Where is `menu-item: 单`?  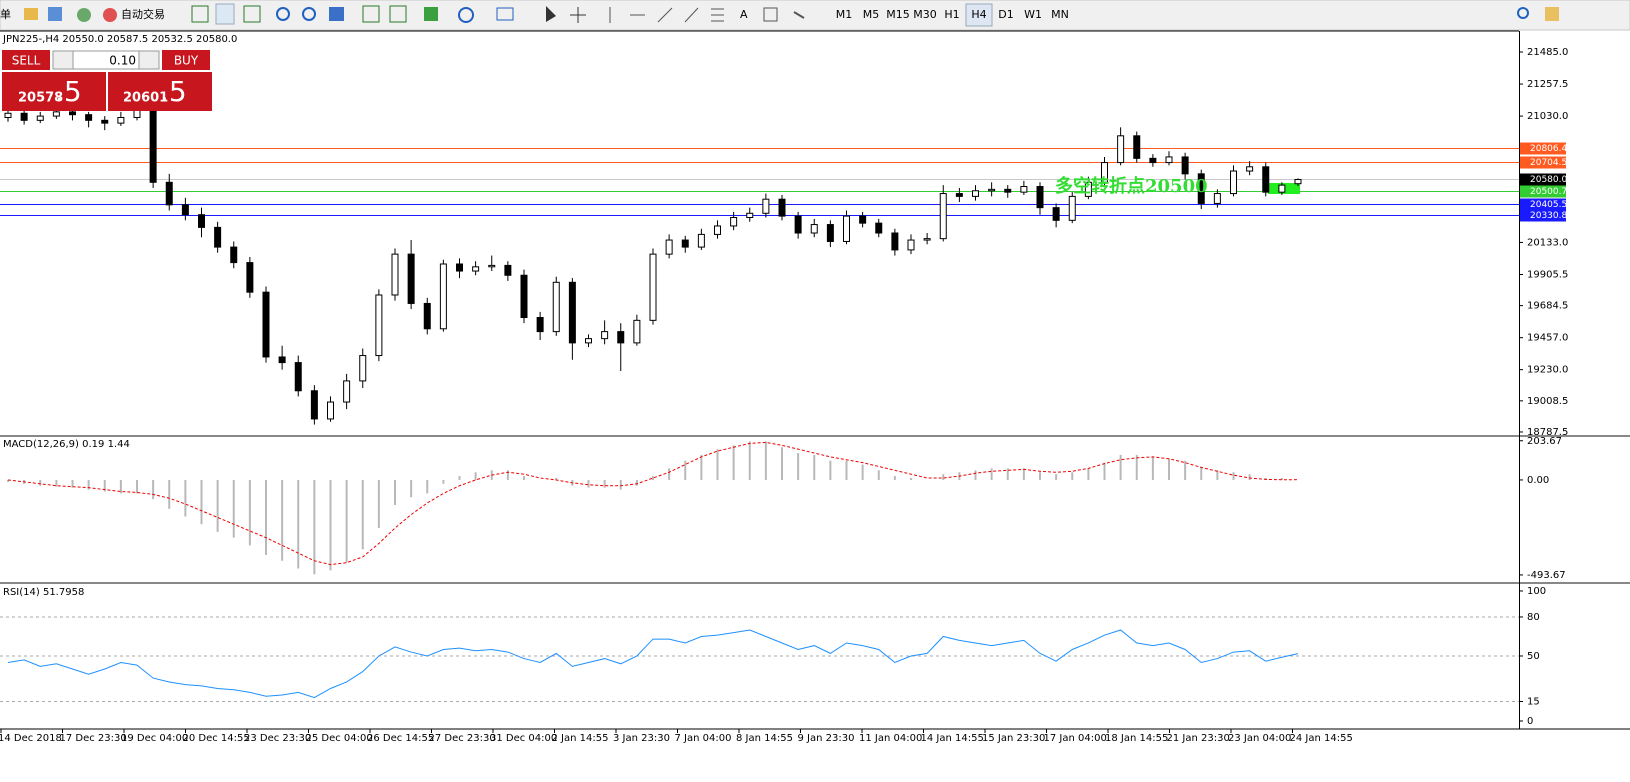
menu-item: 单 is located at coordinates (5, 14).